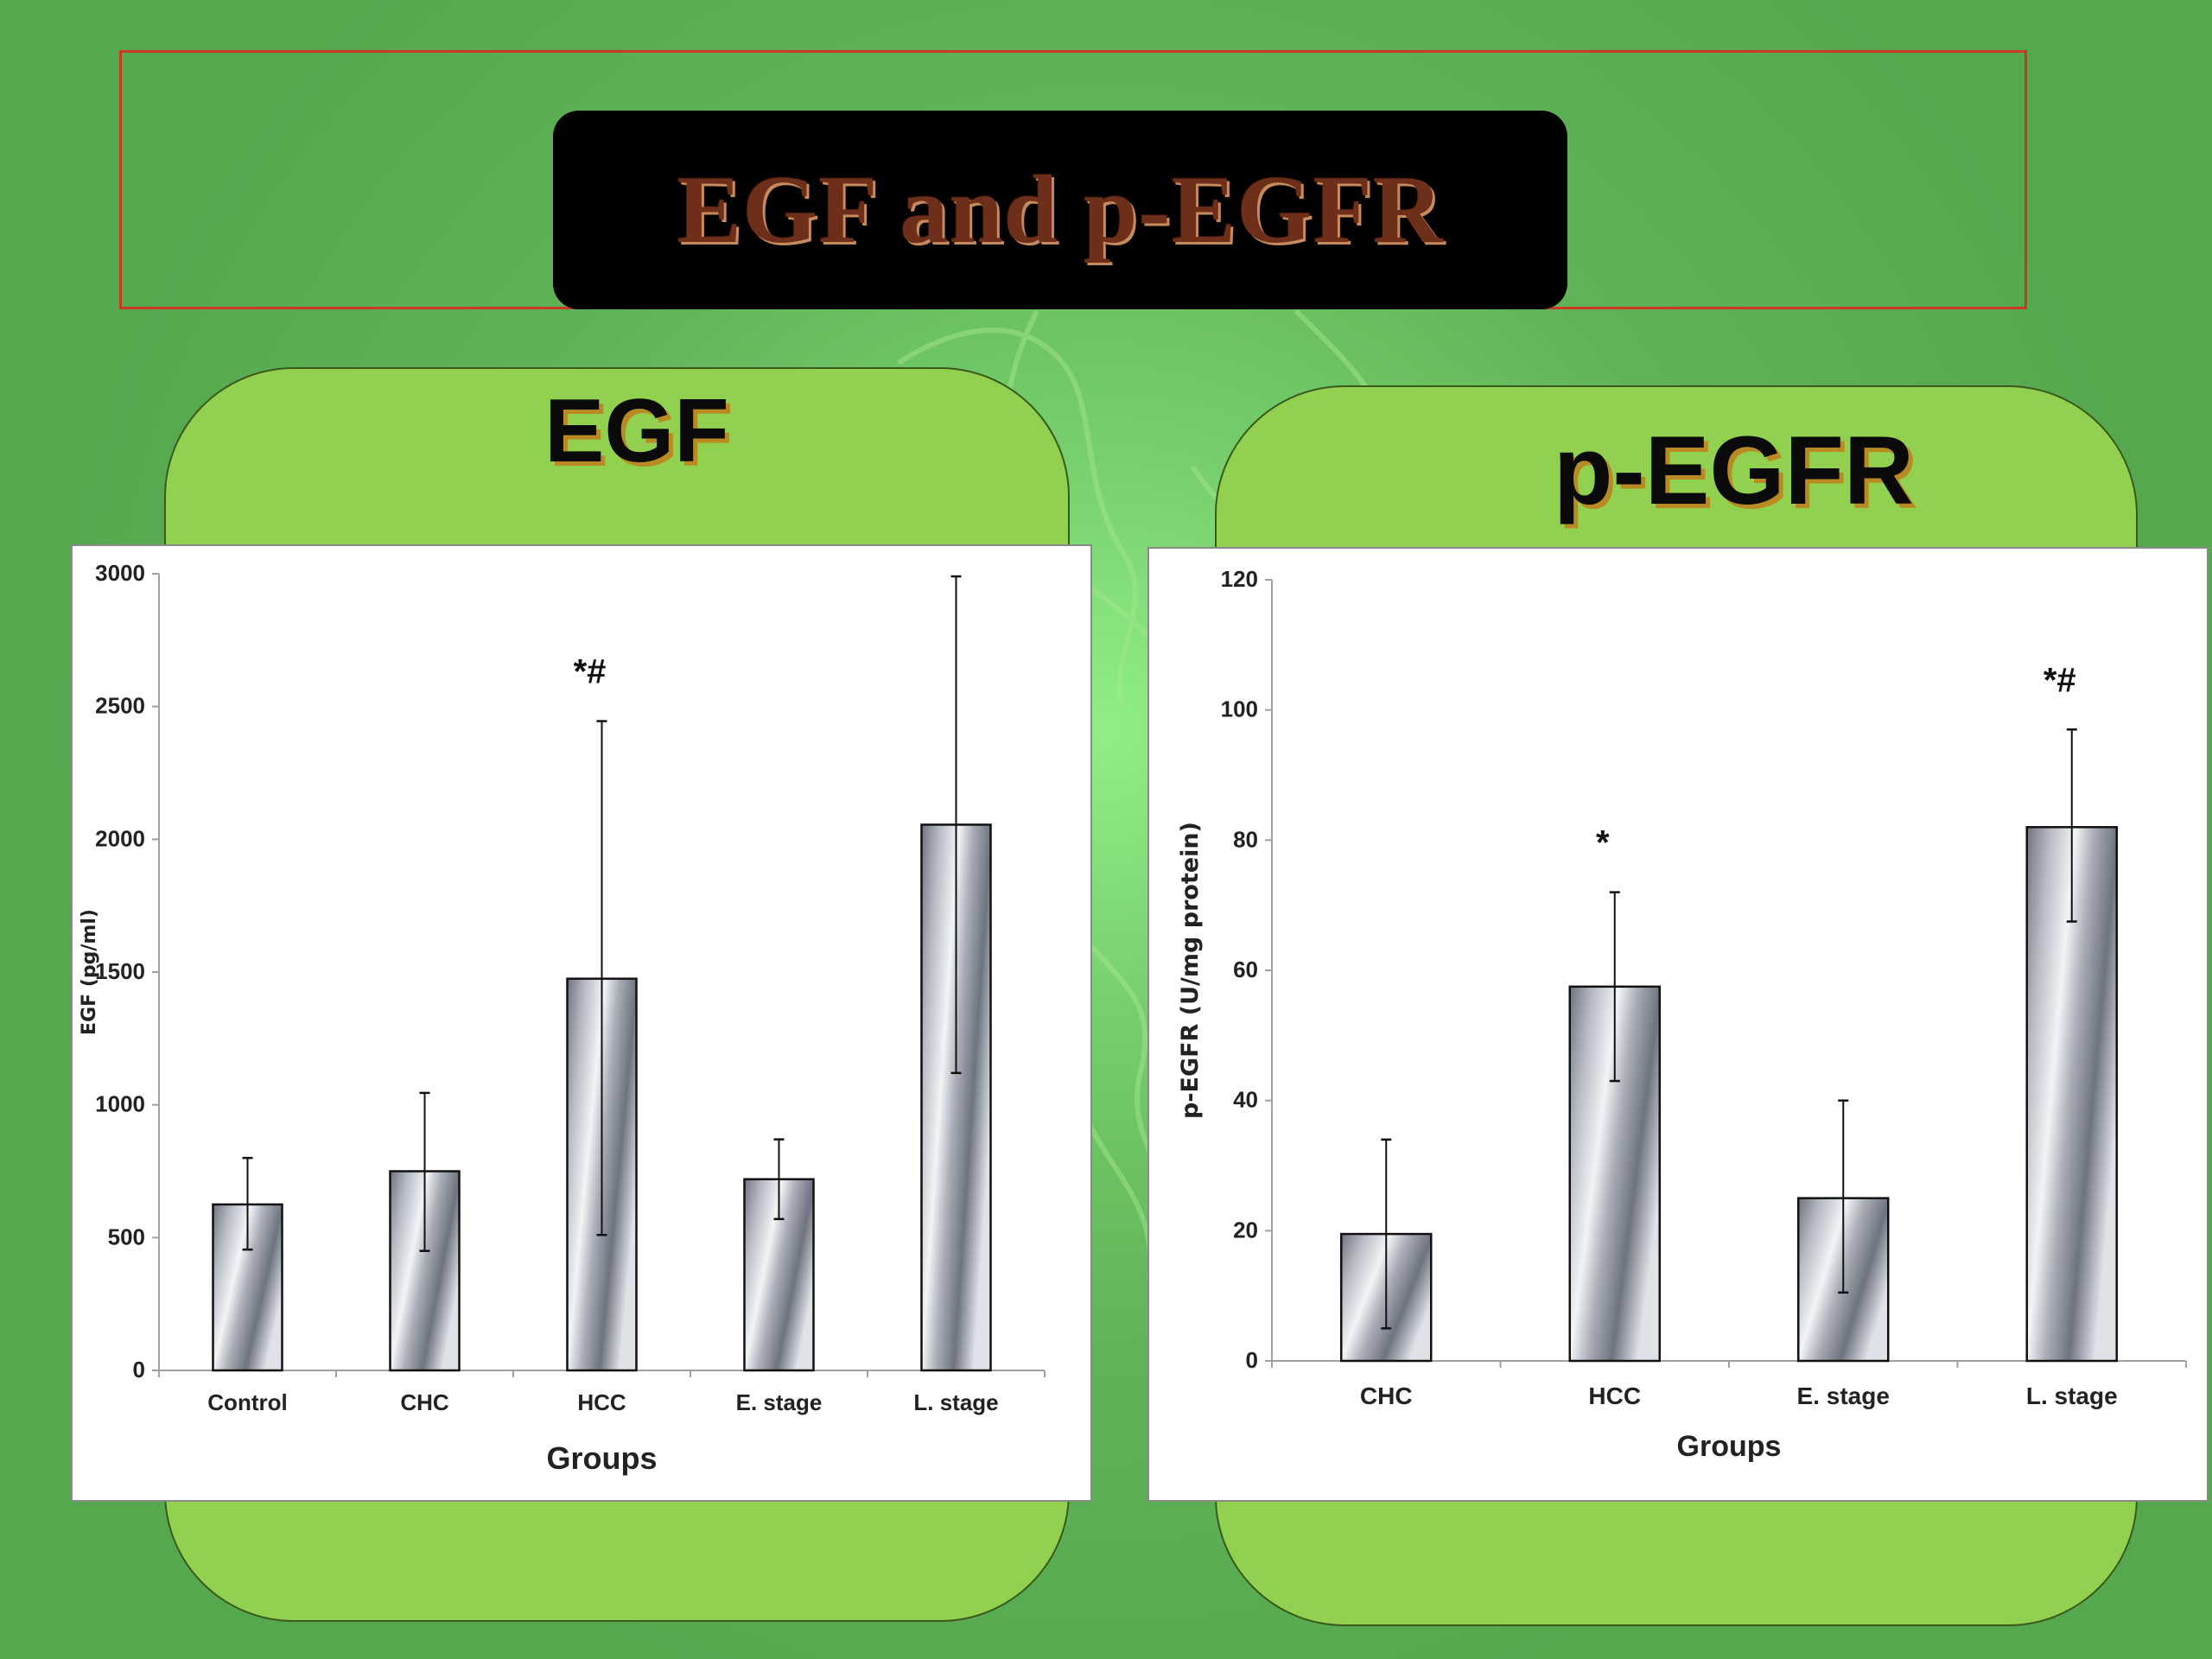  Describe the element at coordinates (120, 971) in the screenshot. I see `y-tick-label: 1500` at that location.